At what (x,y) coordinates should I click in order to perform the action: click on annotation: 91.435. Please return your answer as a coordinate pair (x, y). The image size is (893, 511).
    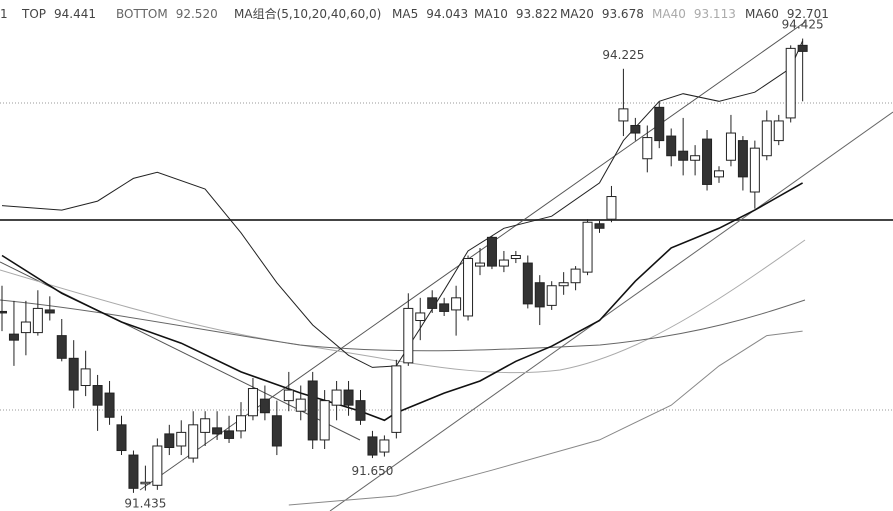
    Looking at the image, I should click on (145, 504).